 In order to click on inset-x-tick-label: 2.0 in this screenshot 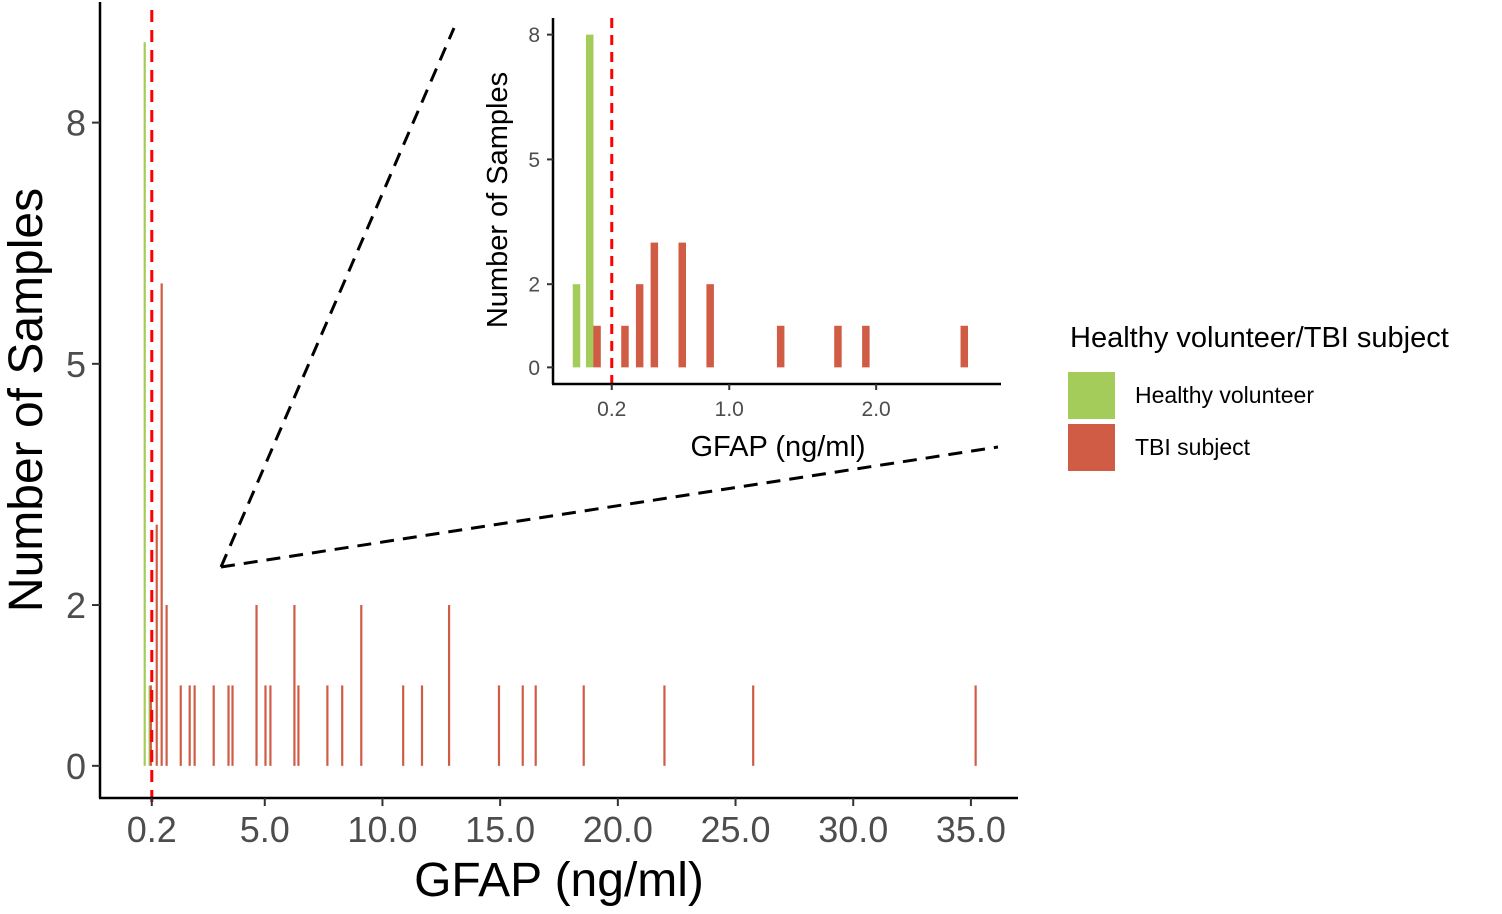, I will do `click(876, 409)`.